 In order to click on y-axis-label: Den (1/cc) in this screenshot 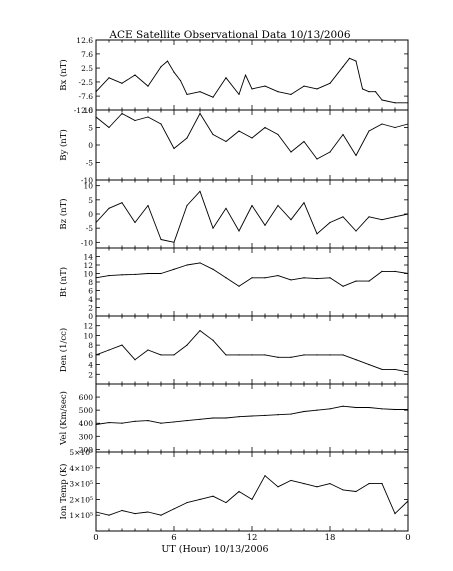, I will do `click(63, 350)`.